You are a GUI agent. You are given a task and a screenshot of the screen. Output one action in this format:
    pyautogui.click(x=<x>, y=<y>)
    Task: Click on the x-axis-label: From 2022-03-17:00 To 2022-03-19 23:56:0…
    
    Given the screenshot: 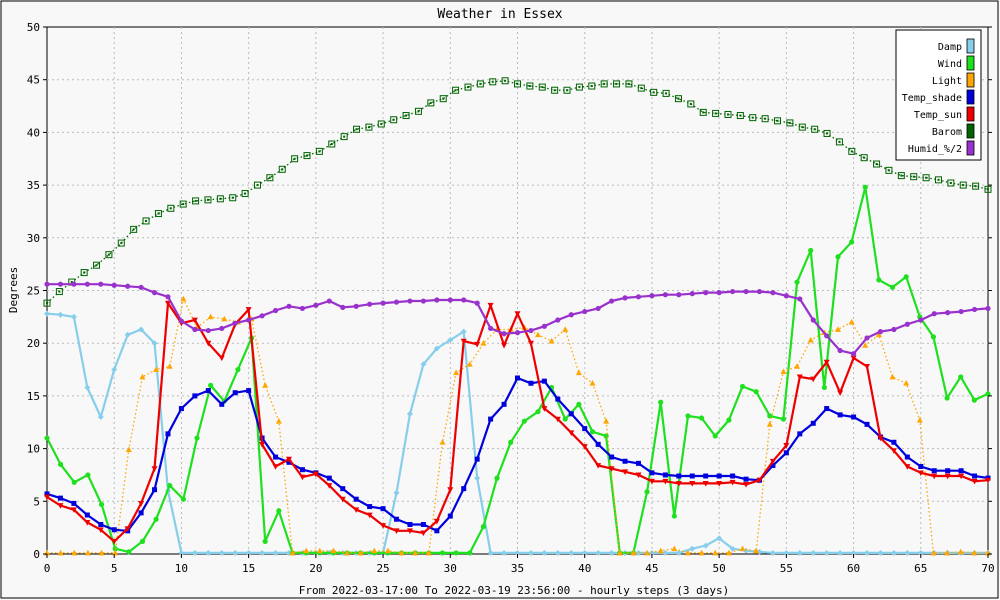 What is the action you would take?
    pyautogui.click(x=514, y=590)
    